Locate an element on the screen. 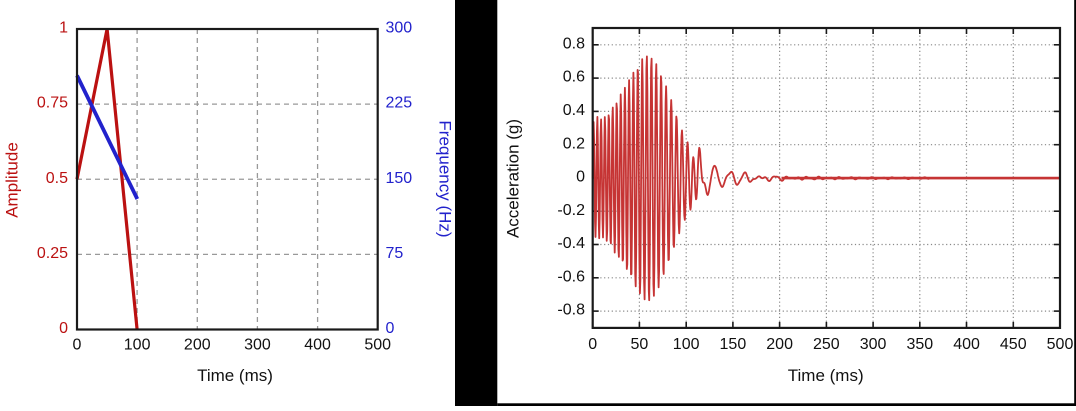 This screenshot has height=411, width=1076. svg-text: 0.4 is located at coordinates (574, 110).